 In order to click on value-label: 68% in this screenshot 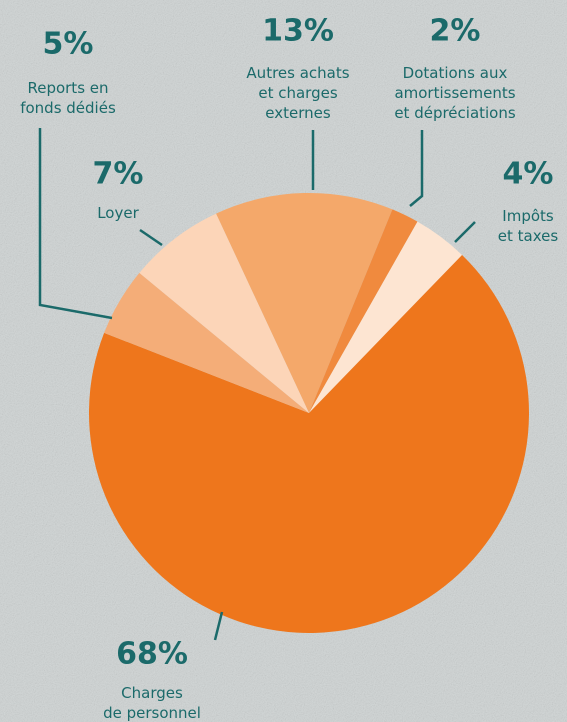, I will do `click(152, 654)`.